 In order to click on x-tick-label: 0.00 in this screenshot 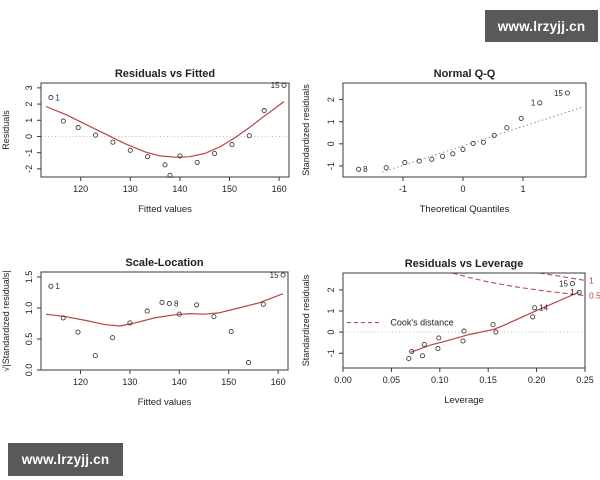, I will do `click(343, 380)`.